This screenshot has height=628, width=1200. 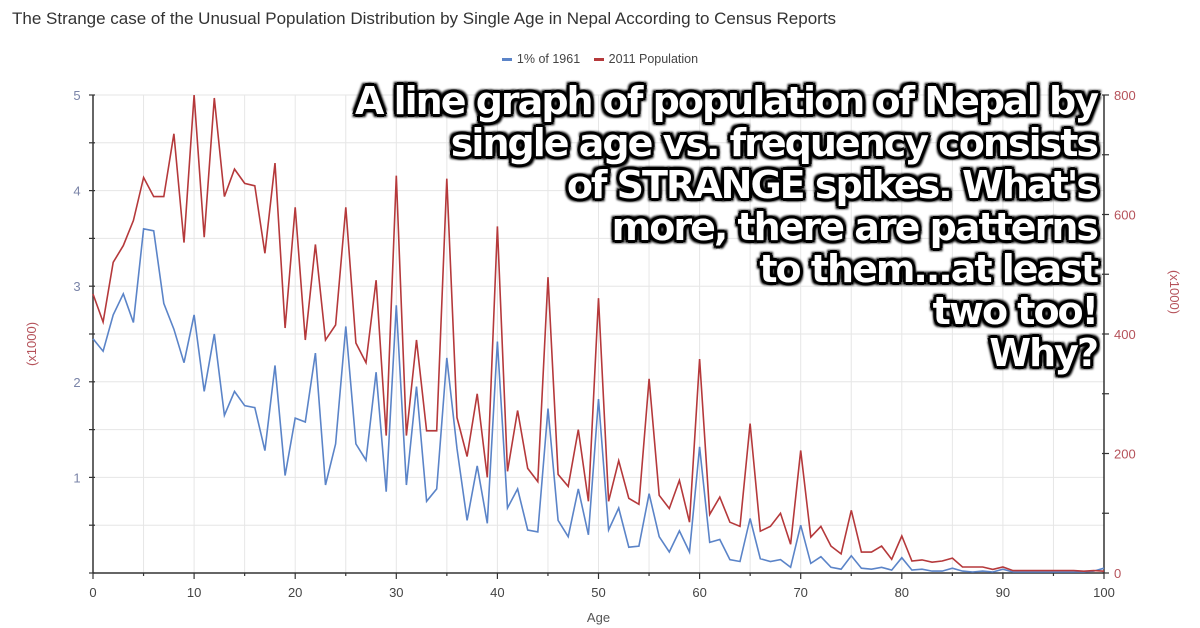 I want to click on overlay-line: A line graph of population of Nepal by, so click(x=726, y=101).